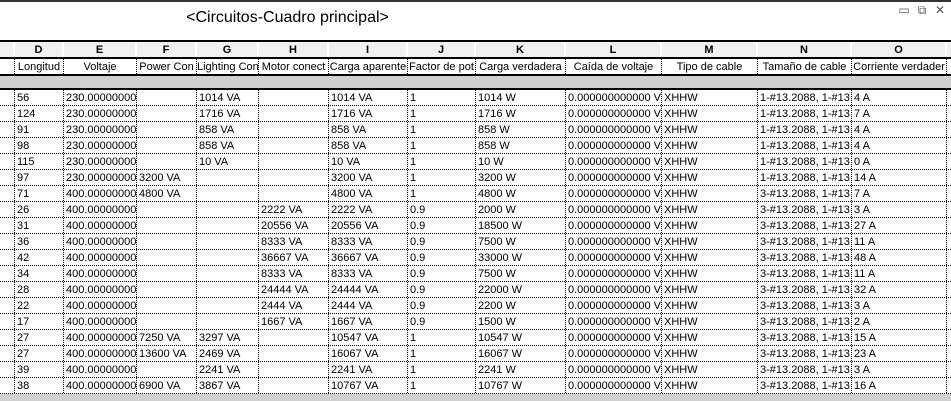 This screenshot has height=401, width=951. I want to click on column-header-row-cell: Corriente verdader, so click(899, 66).